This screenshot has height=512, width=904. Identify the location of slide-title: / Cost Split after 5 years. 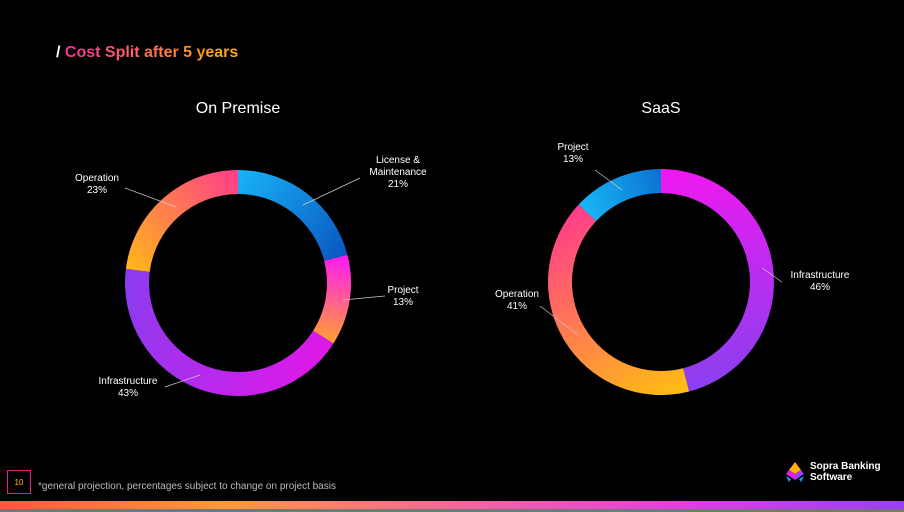
(147, 52).